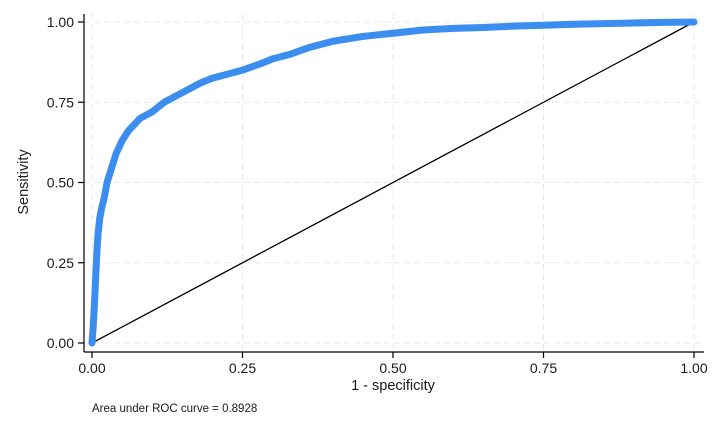 Image resolution: width=720 pixels, height=432 pixels. What do you see at coordinates (543, 368) in the screenshot?
I see `x-tick-label: 0.75` at bounding box center [543, 368].